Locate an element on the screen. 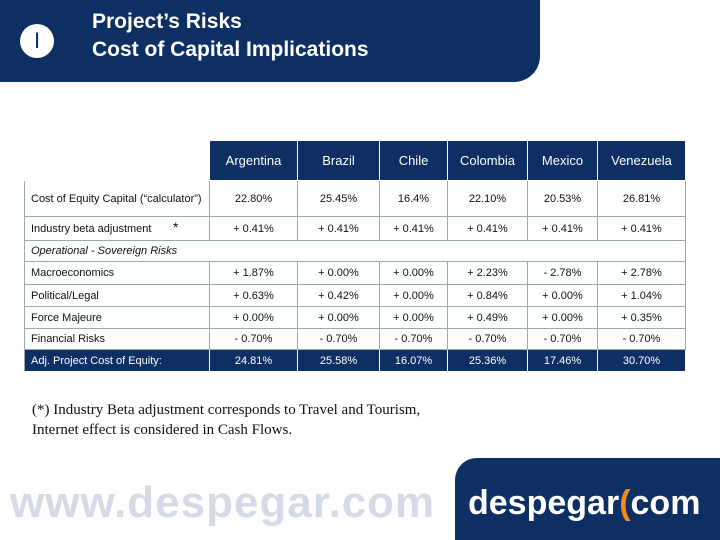 This screenshot has width=720, height=540. logo-suffix: com is located at coordinates (665, 503).